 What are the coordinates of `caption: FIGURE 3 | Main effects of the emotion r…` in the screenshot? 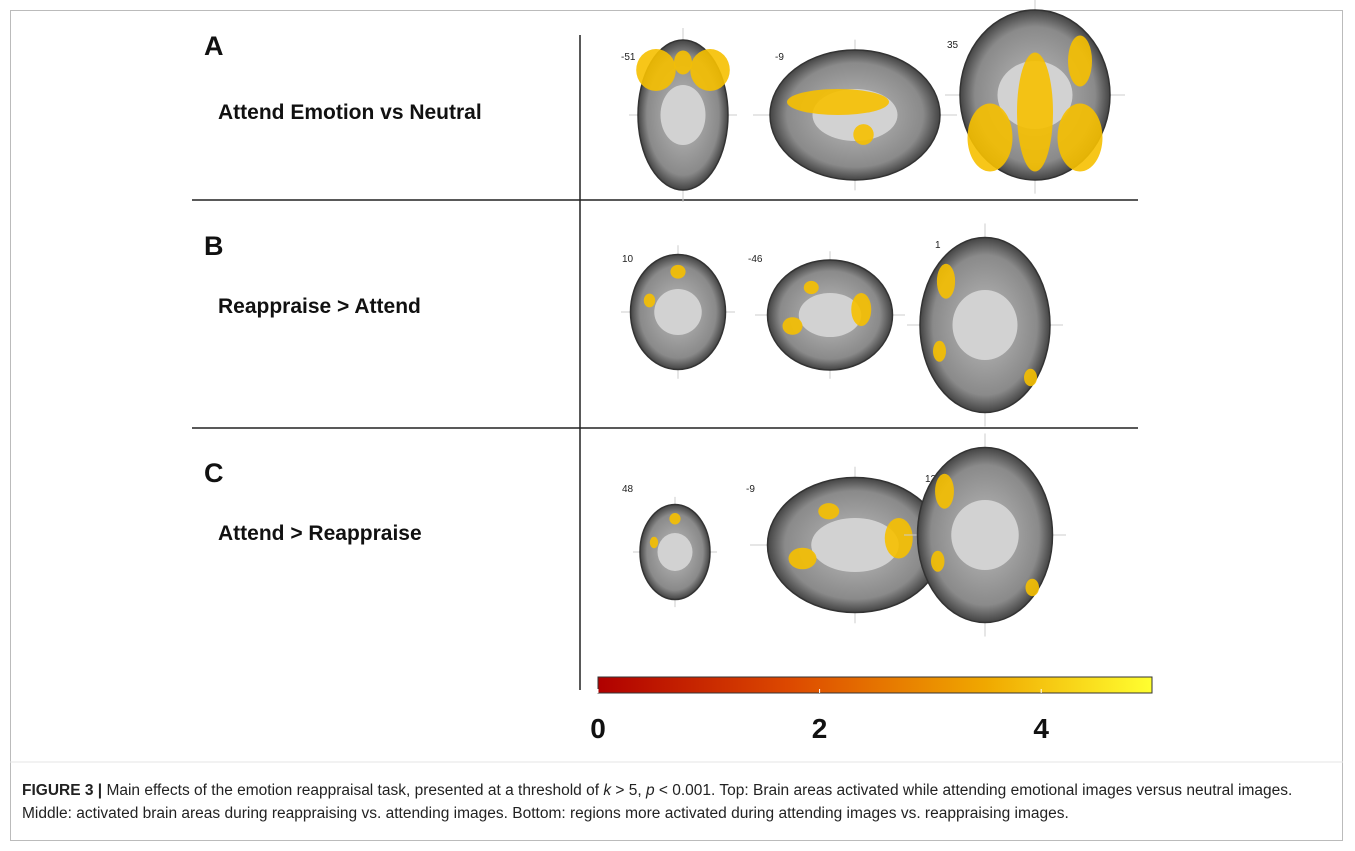 It's located at (677, 802).